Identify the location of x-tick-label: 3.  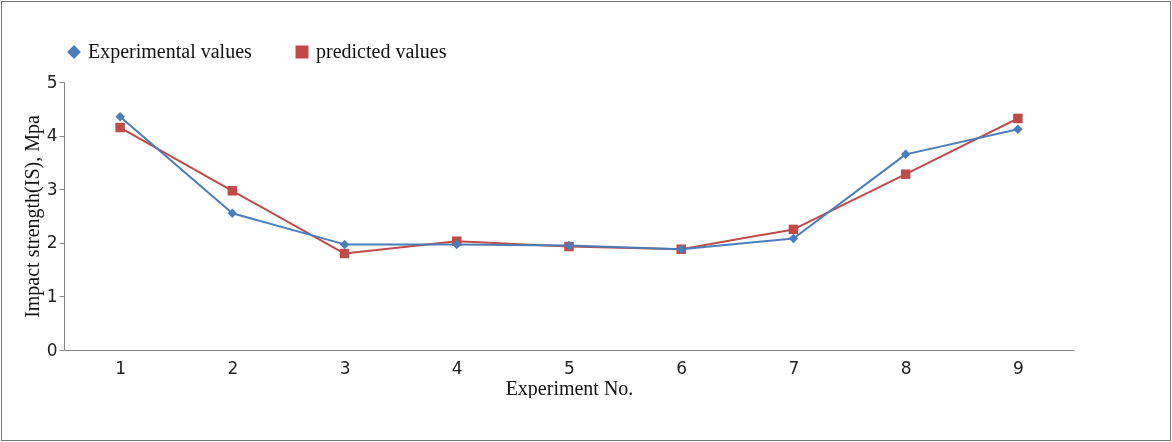
(345, 367).